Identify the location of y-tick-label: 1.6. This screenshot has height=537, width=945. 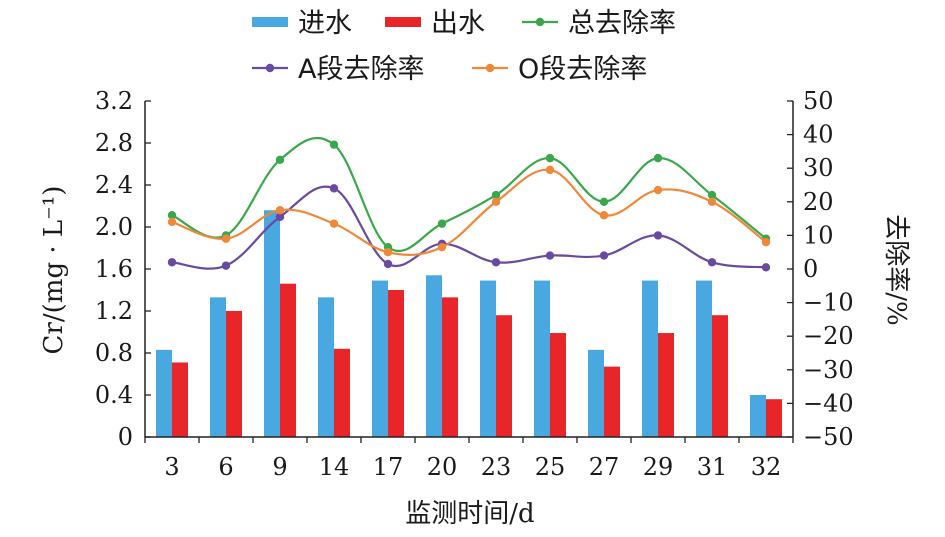
(114, 269).